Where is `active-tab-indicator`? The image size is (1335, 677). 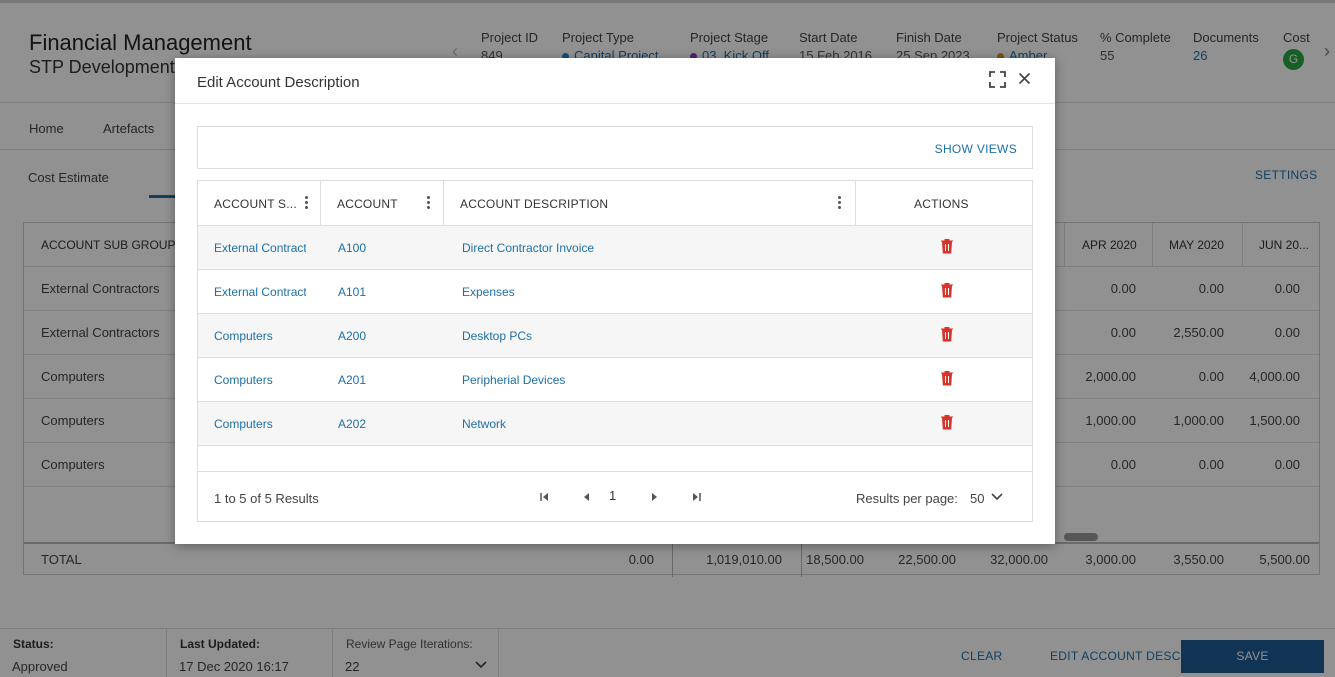
active-tab-indicator is located at coordinates (169, 196).